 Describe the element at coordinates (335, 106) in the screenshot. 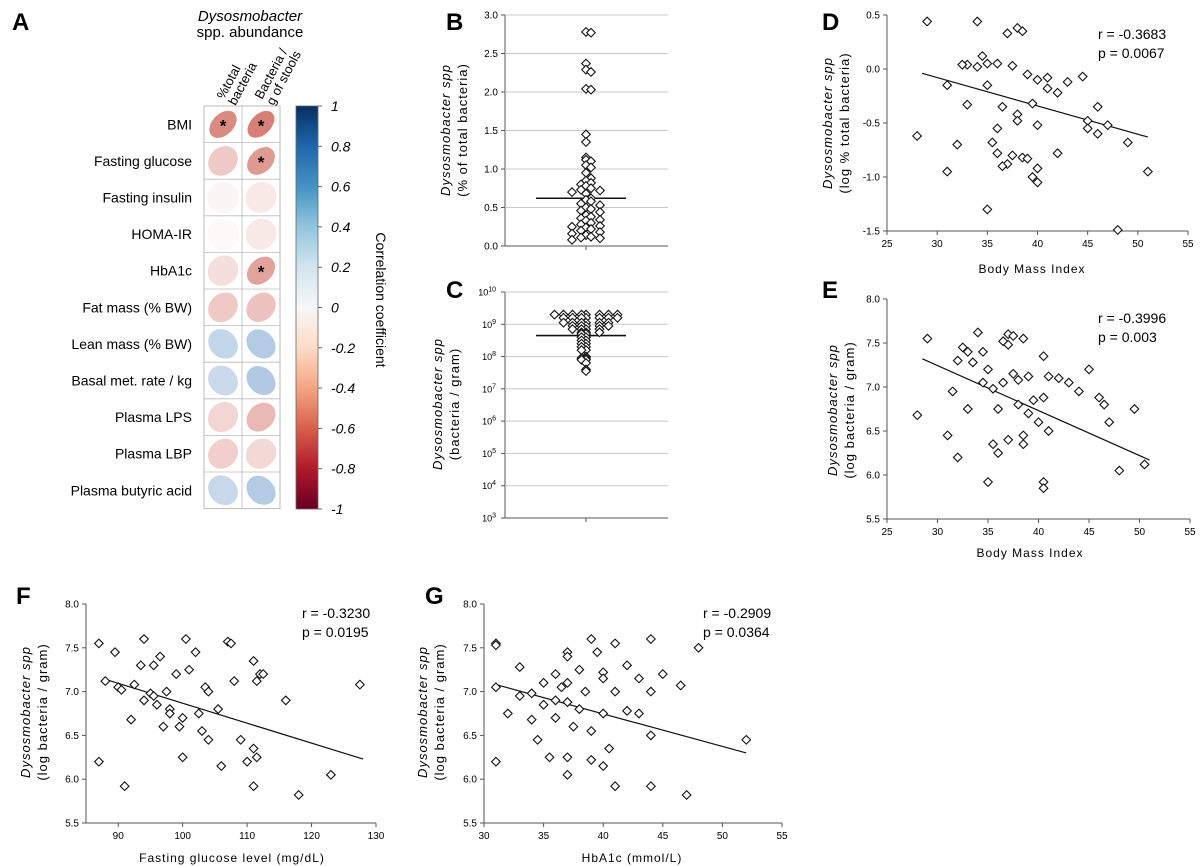

I see `colorbar-tick-label: 1` at that location.